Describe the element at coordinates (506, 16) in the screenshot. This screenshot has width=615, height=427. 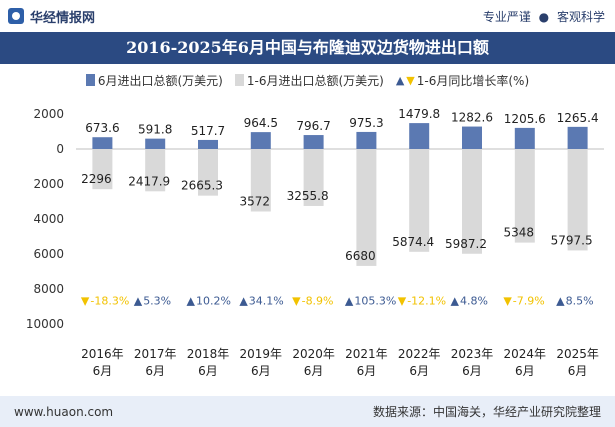
I see `slogan-left: 专业严谨` at that location.